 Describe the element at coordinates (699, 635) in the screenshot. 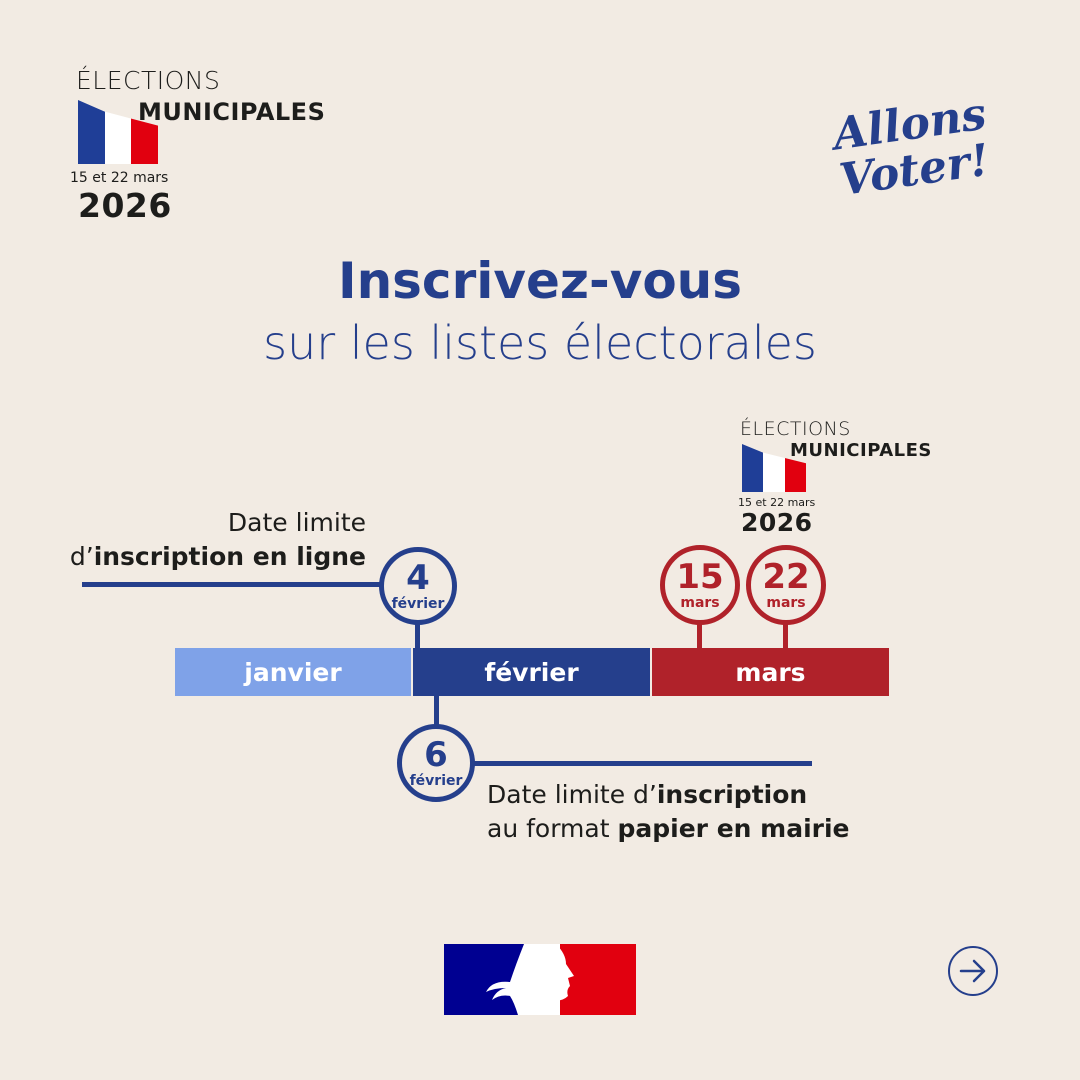

I see `stem-15-mars` at that location.